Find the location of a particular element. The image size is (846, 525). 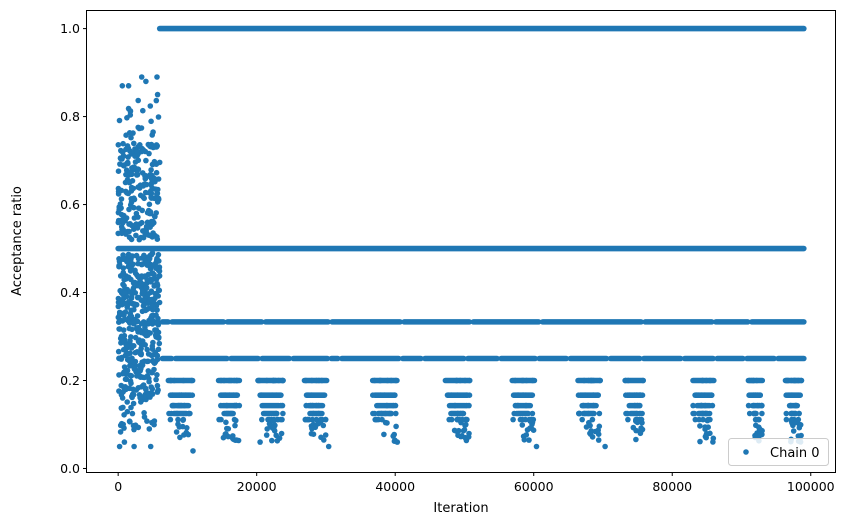

y-axis: 0.0 0.2 0.4 0.6 0.8 1.0 is located at coordinates (73, 248).